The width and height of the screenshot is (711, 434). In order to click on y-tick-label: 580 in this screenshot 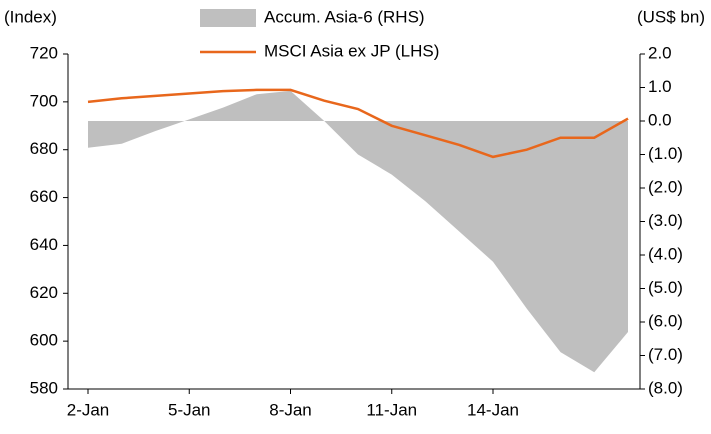, I will do `click(44, 387)`.